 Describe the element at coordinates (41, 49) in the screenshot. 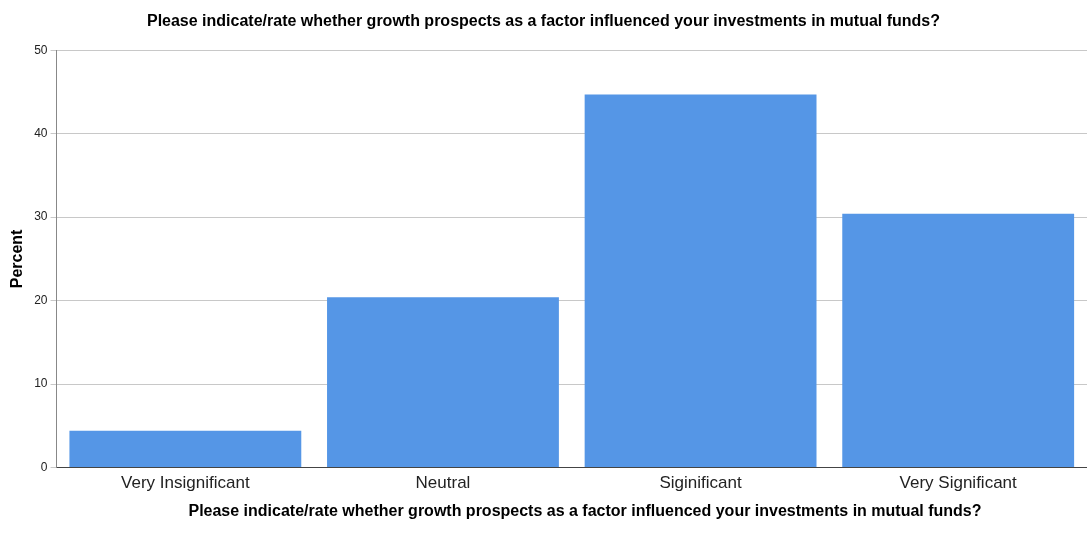

I see `y-tick-label: 50` at that location.